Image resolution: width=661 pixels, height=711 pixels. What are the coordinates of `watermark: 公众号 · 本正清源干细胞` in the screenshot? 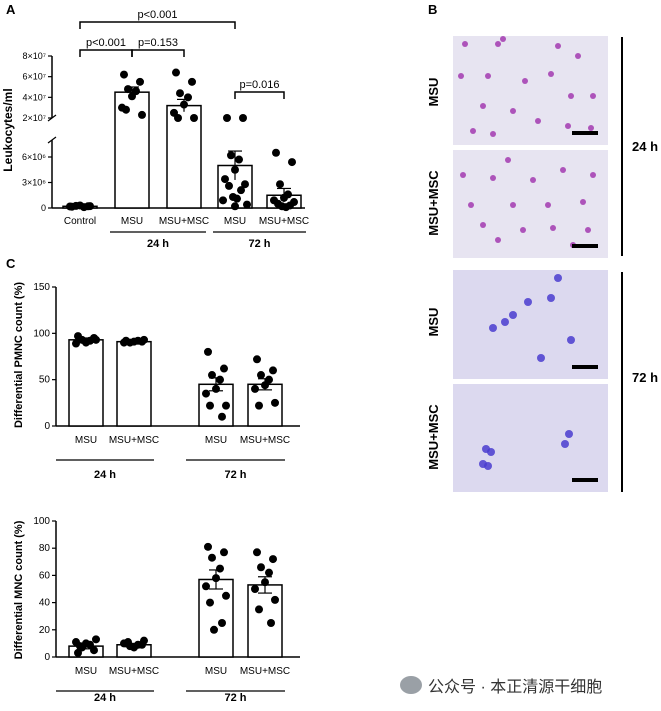 It's located at (501, 685).